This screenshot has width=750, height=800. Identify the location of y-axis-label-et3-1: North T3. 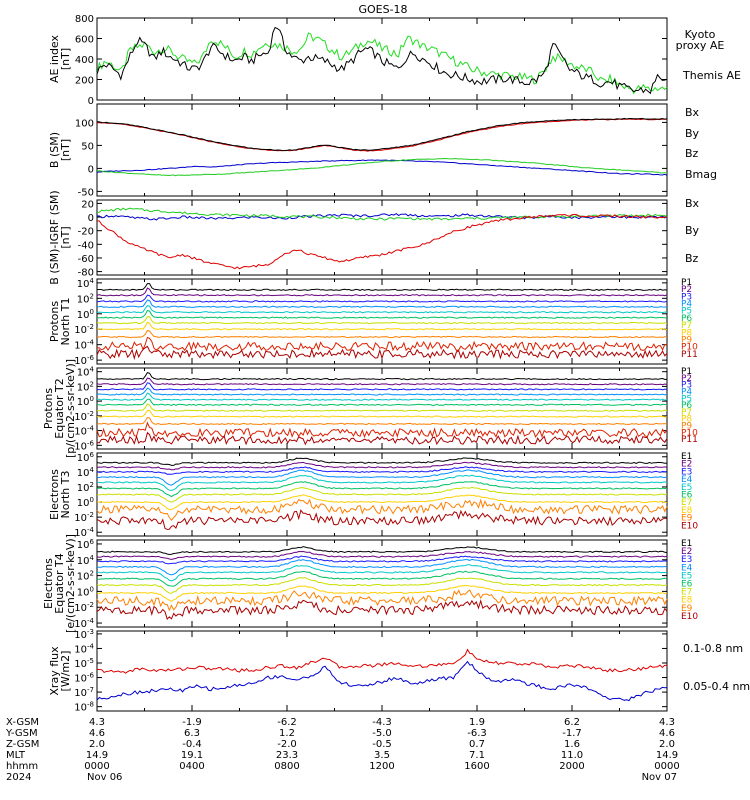
(65, 495).